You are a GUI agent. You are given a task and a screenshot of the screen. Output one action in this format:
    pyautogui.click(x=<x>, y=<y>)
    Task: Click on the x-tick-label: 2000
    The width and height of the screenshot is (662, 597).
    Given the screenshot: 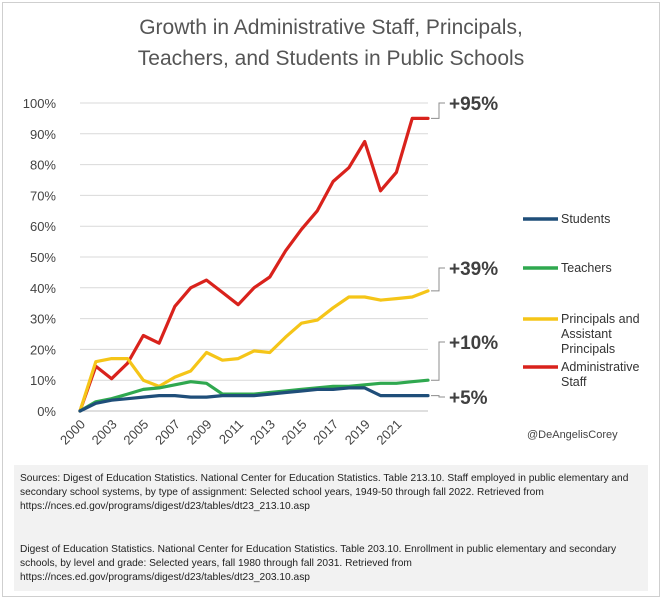 What is the action you would take?
    pyautogui.click(x=72, y=432)
    